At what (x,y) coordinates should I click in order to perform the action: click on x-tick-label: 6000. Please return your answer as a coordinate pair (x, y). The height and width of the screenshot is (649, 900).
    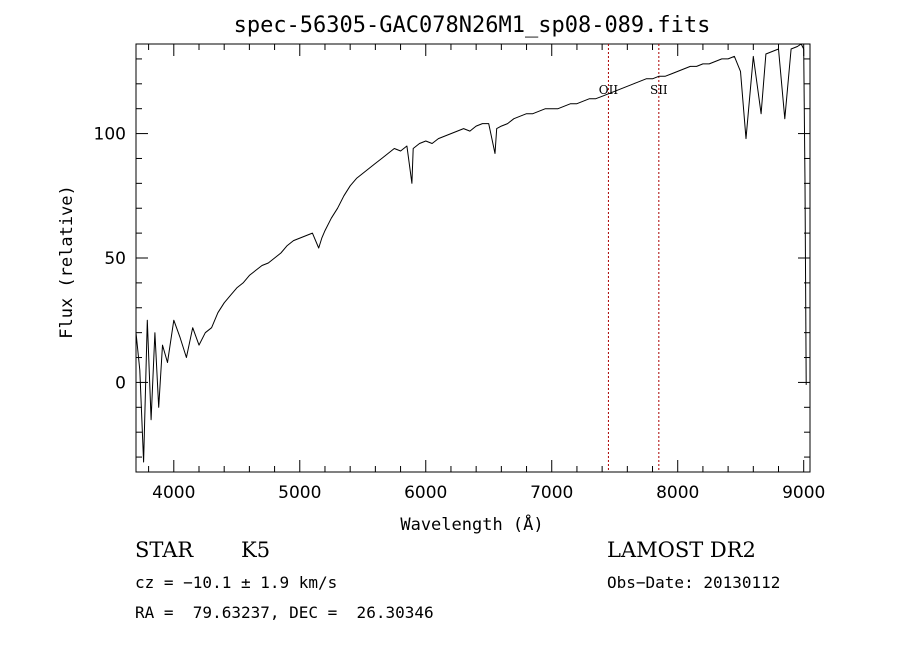
    Looking at the image, I should click on (425, 493).